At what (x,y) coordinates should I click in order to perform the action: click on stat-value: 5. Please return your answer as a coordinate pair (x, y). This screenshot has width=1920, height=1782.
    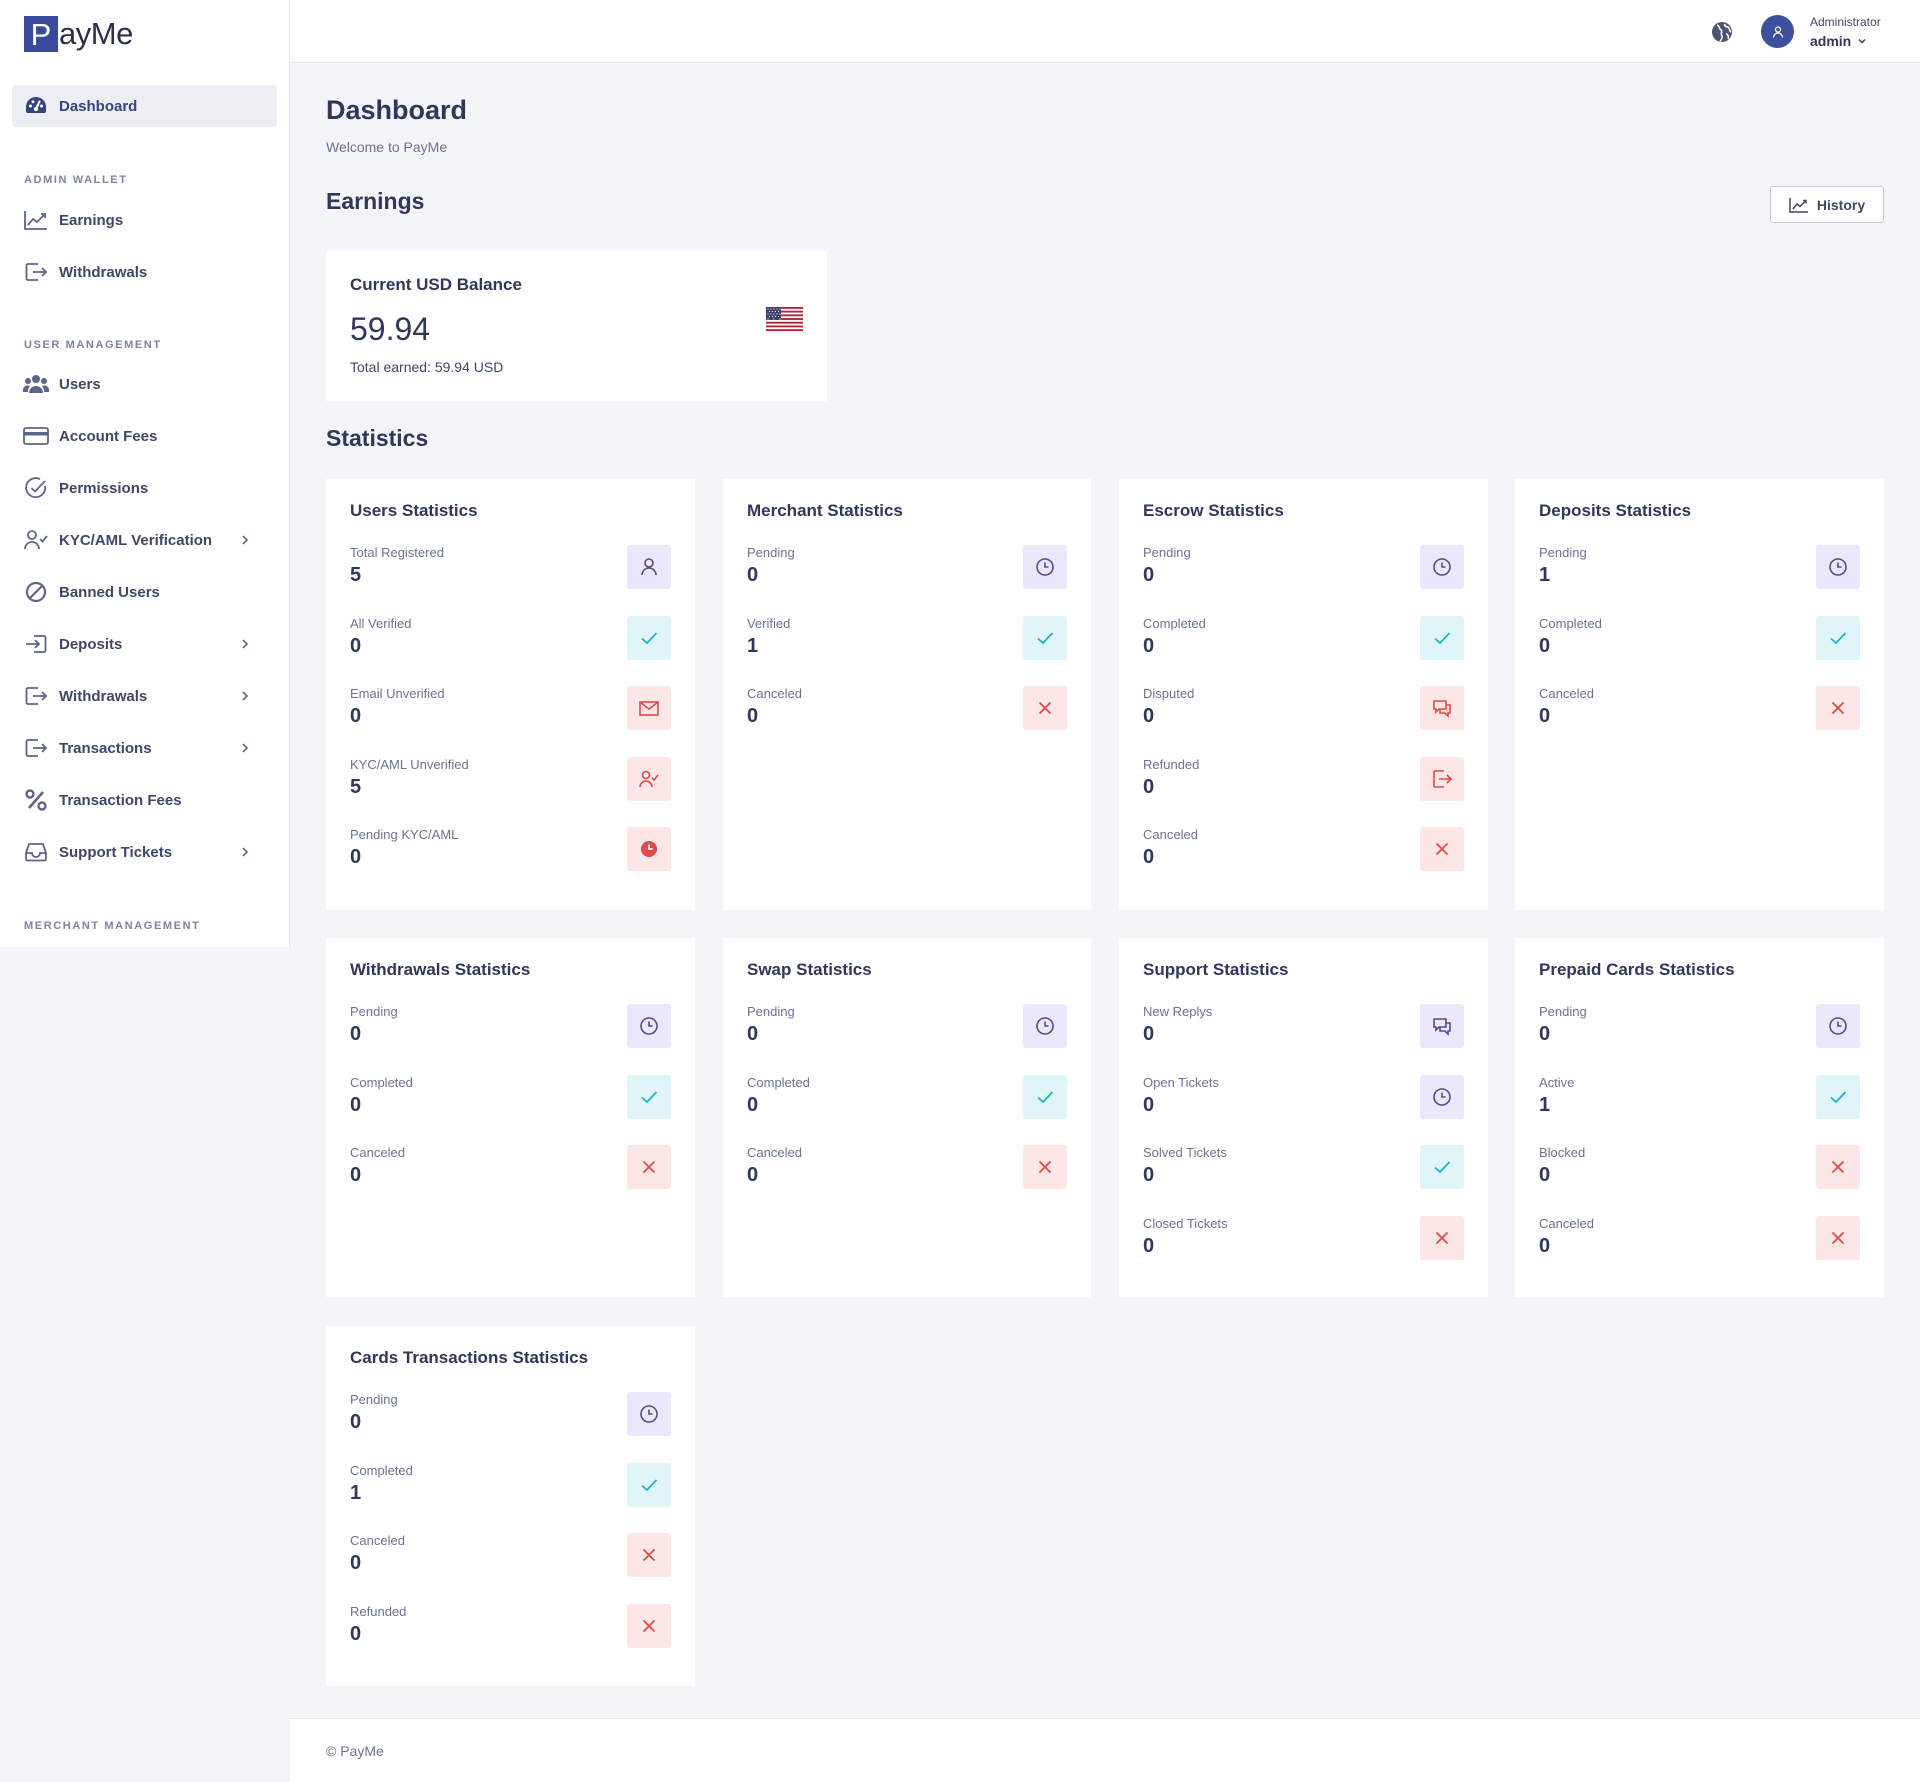
    Looking at the image, I should click on (356, 575).